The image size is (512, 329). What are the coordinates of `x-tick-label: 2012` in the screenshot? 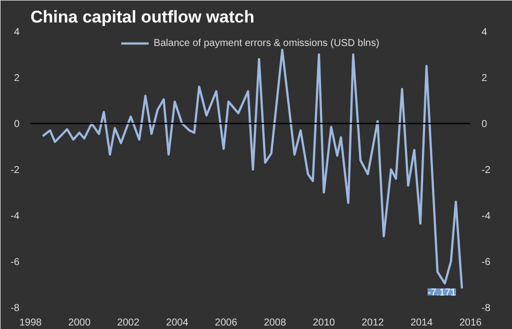 It's located at (373, 323).